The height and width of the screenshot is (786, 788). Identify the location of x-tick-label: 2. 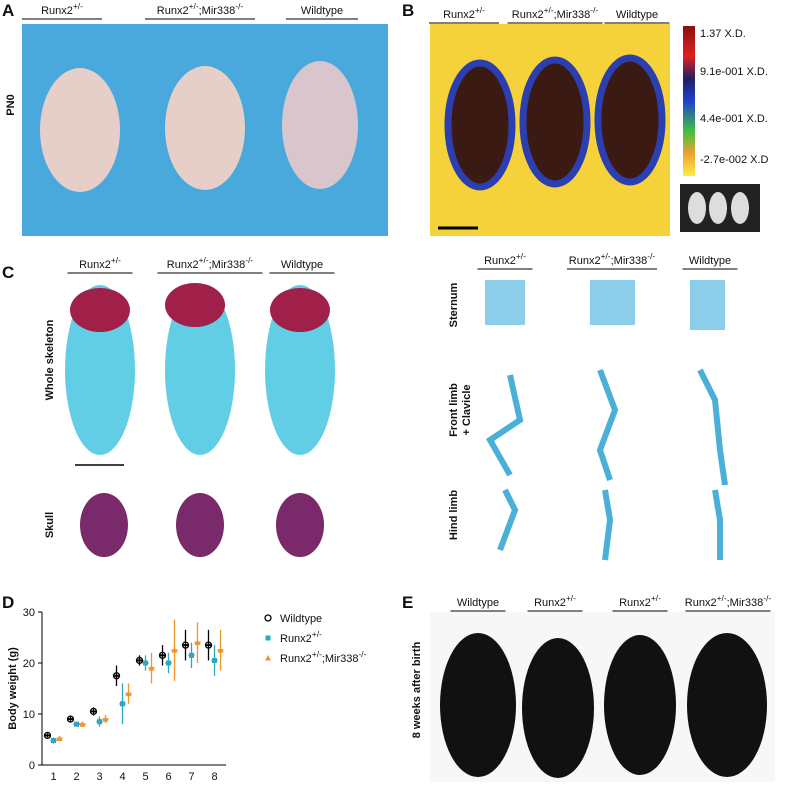
(76, 777).